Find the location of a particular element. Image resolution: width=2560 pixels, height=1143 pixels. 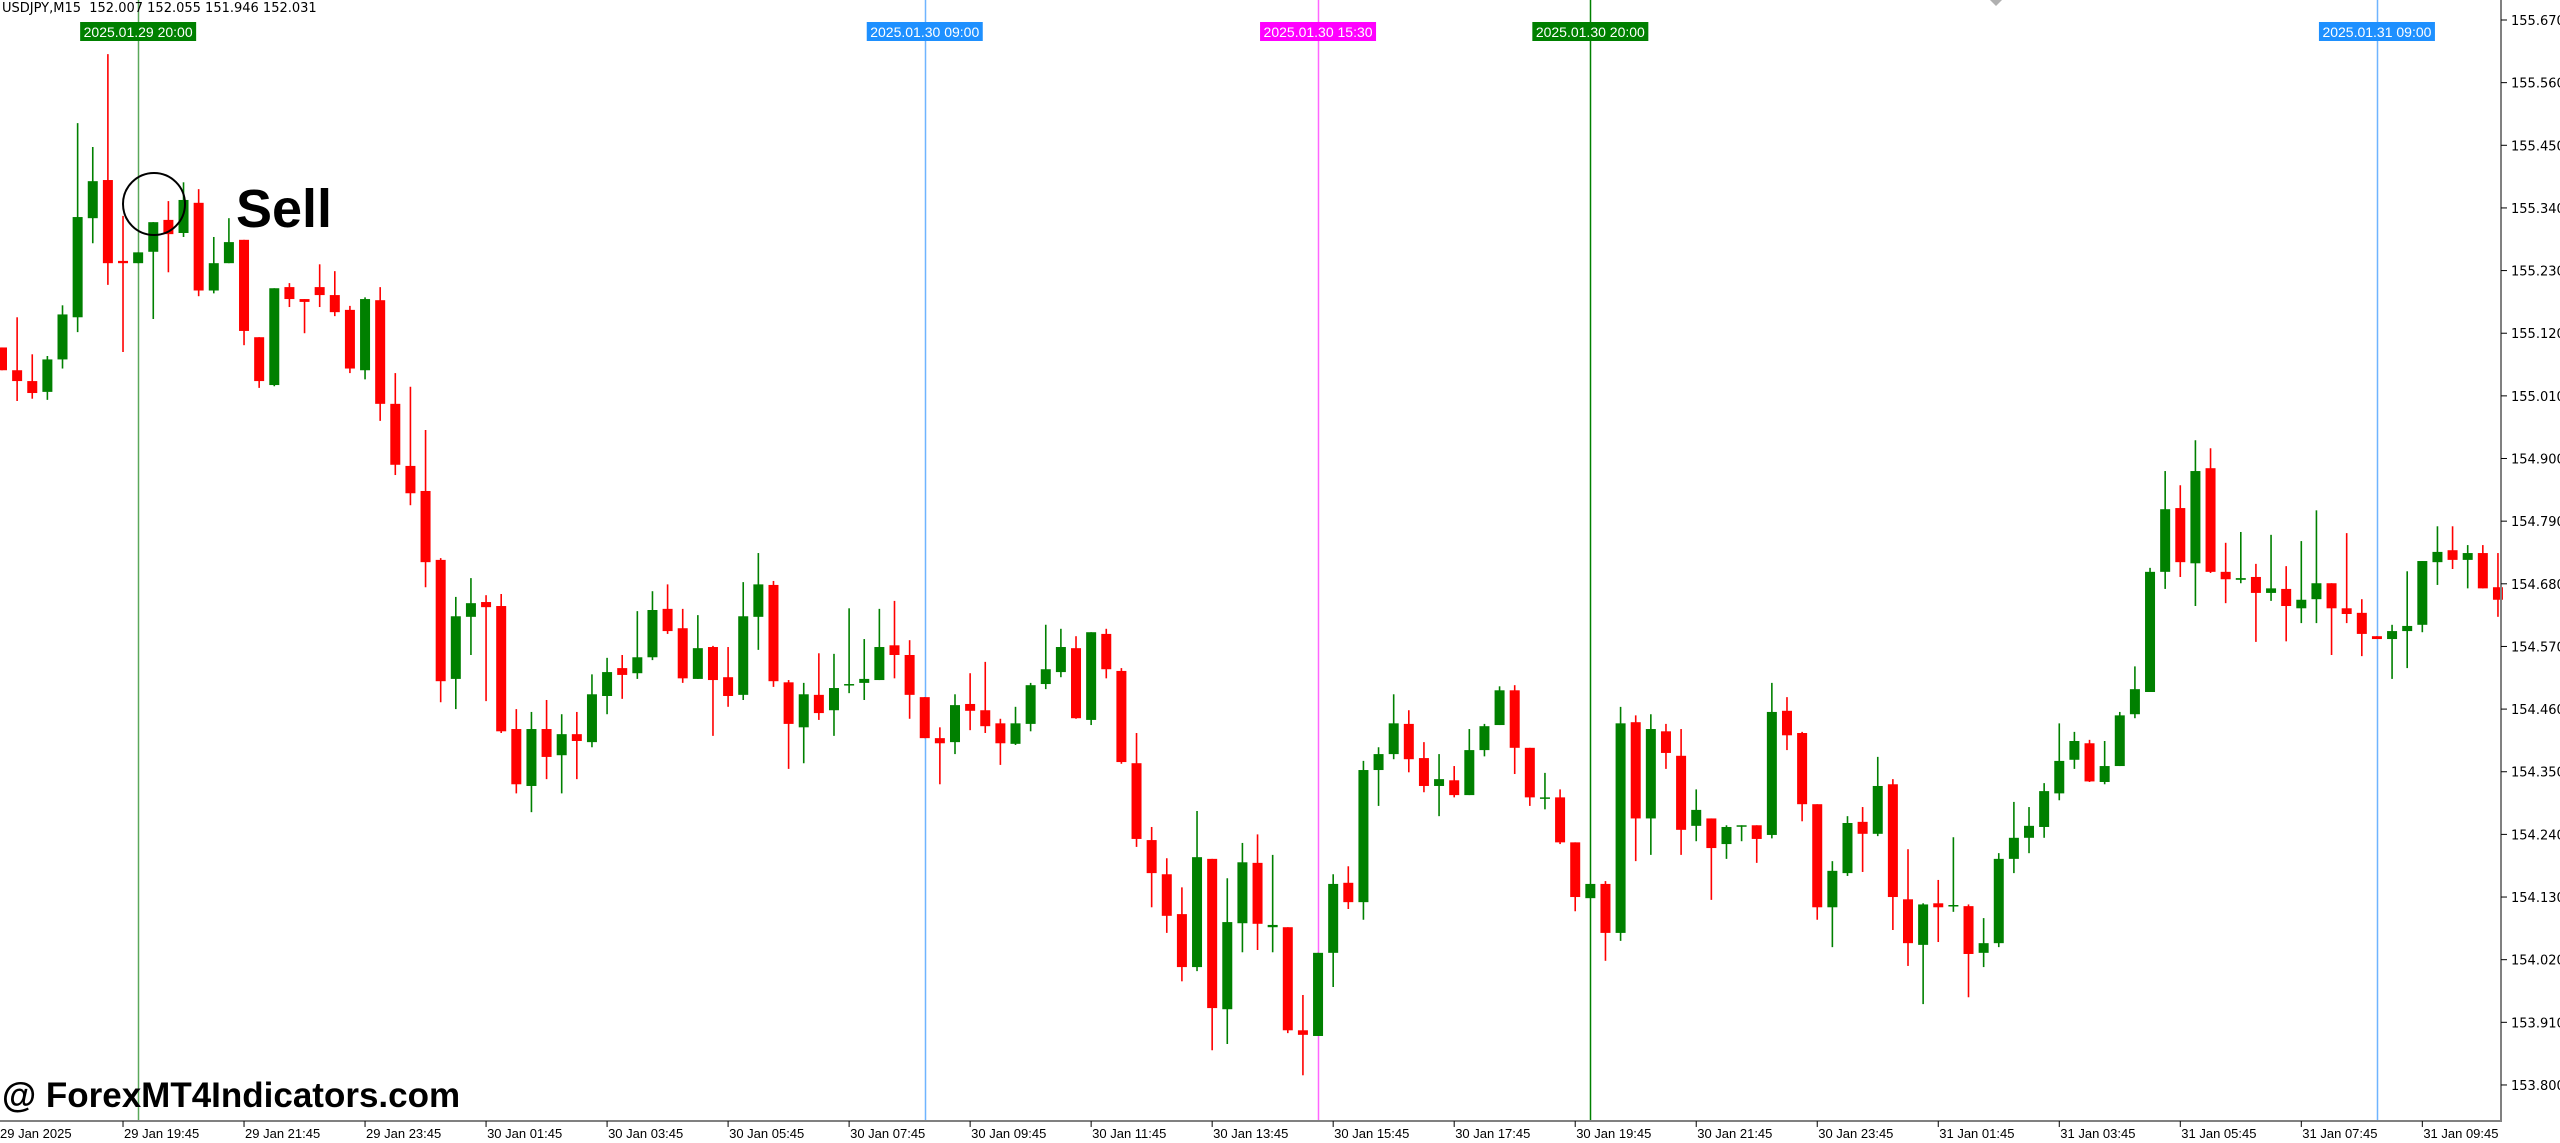

price-tick-label: 155.450 is located at coordinates (2535, 146).